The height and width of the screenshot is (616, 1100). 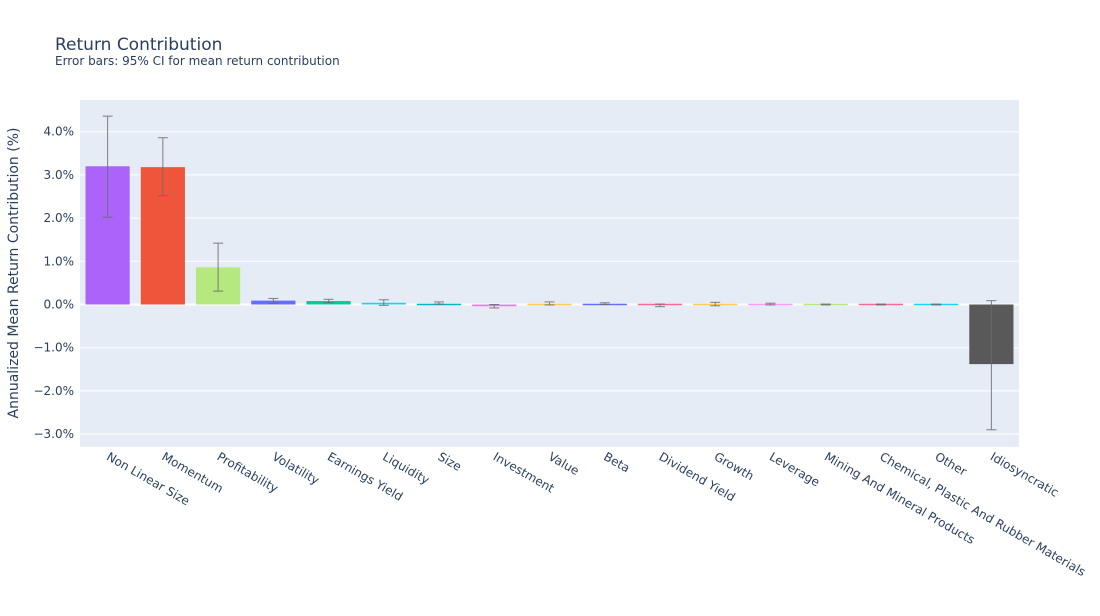 I want to click on x-tick-label: Size, so click(x=450, y=461).